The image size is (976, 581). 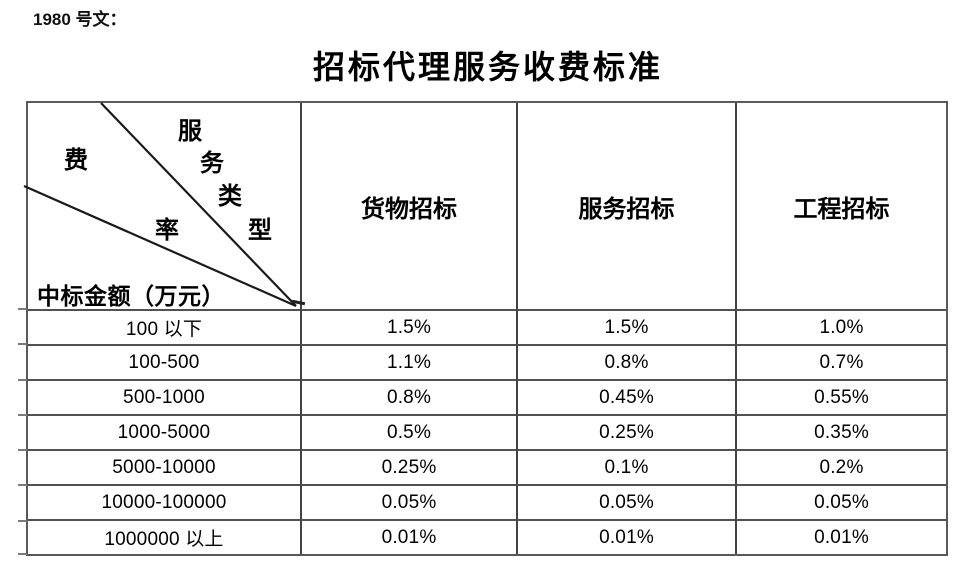 I want to click on column-header-goods: 货物招标, so click(x=408, y=206).